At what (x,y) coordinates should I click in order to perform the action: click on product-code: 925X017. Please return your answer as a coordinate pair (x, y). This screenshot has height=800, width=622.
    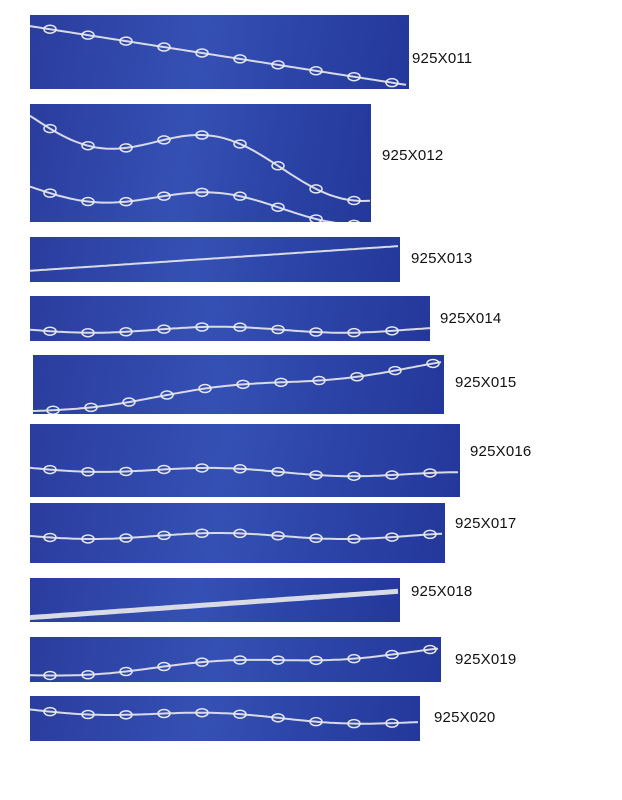
    Looking at the image, I should click on (486, 523).